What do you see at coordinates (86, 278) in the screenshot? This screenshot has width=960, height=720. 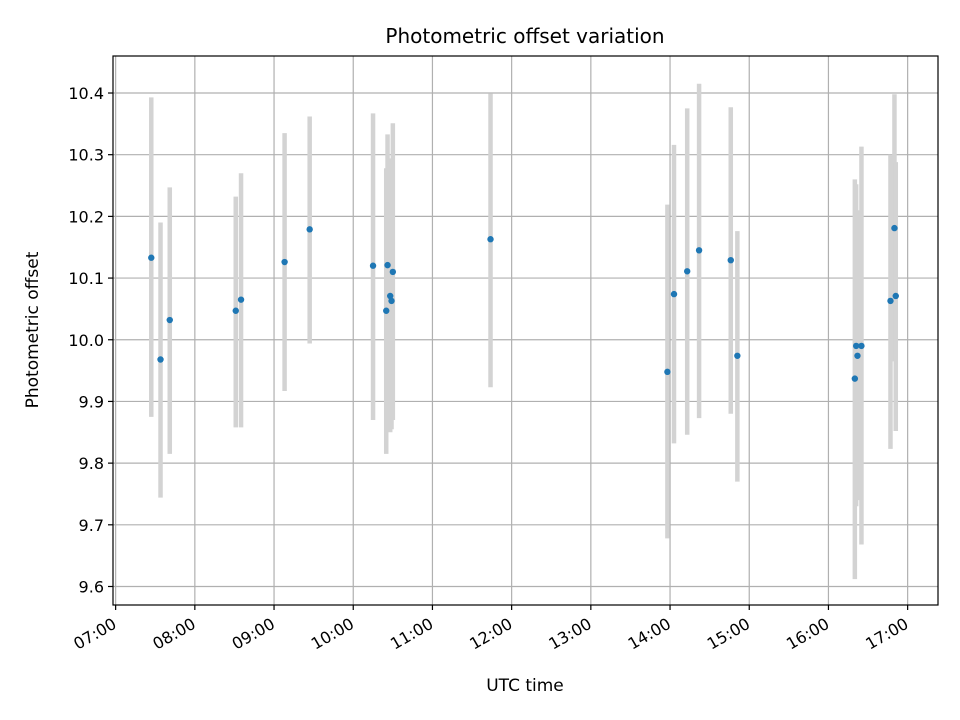 I see `y-tick-label: 10.1` at bounding box center [86, 278].